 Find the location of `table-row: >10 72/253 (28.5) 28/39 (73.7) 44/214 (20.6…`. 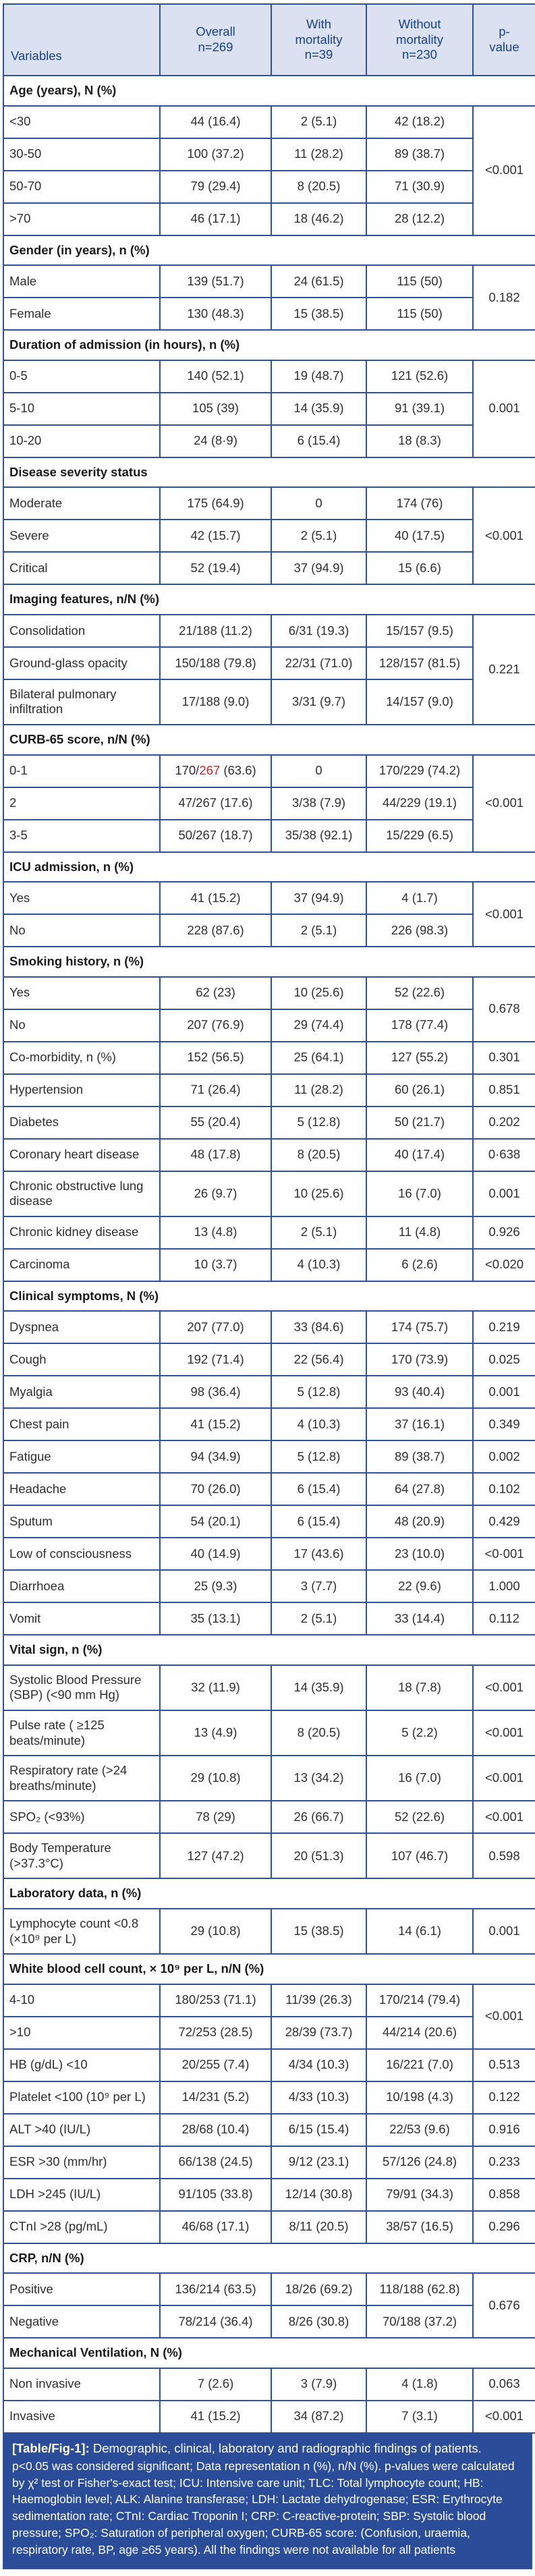

table-row: >10 72/253 (28.5) 28/39 (73.7) 44/214 (20.6… is located at coordinates (269, 2032).